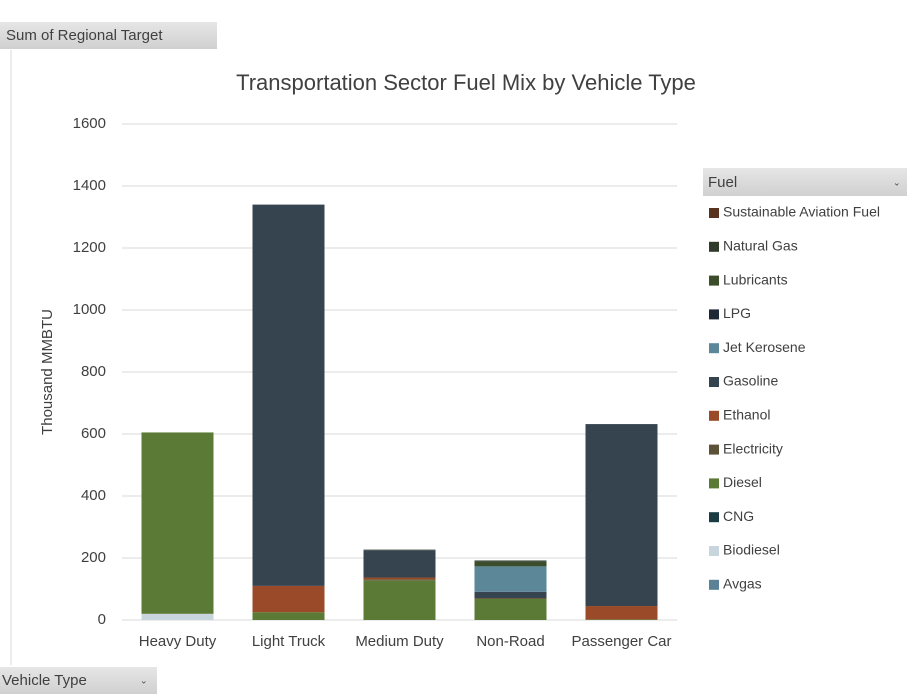 This screenshot has width=915, height=700. Describe the element at coordinates (753, 448) in the screenshot. I see `legend-label: Electricity` at that location.